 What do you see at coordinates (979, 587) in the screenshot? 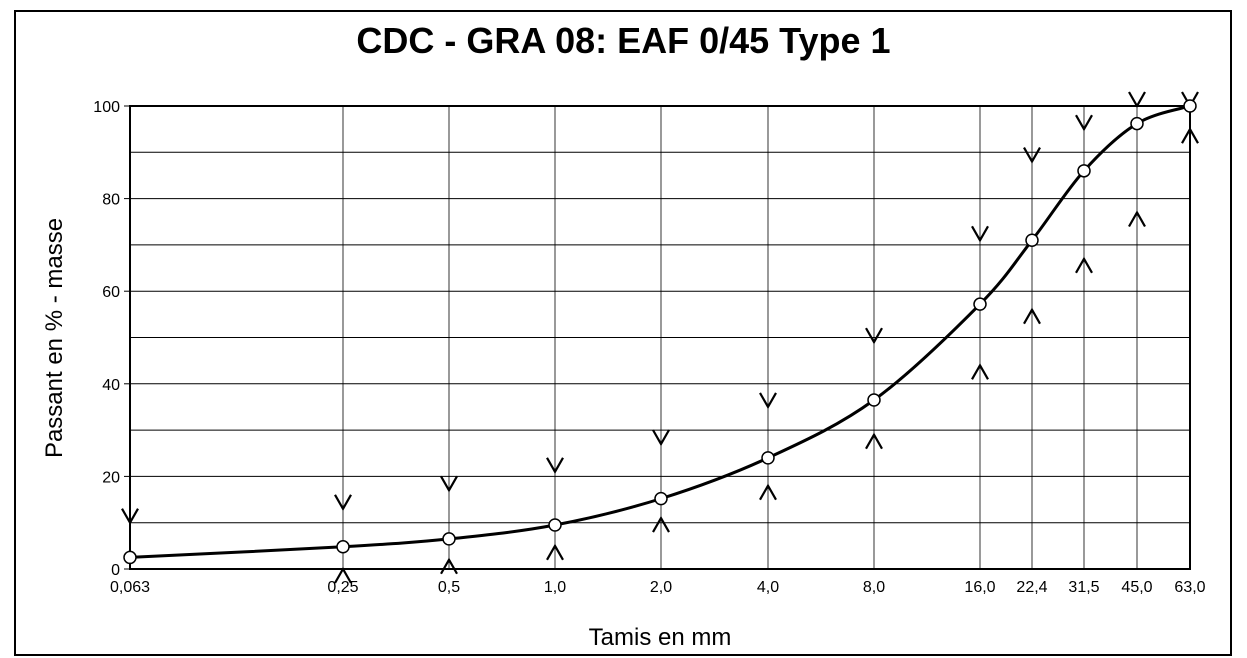
I see `x-tick-label: 16,0` at bounding box center [979, 587].